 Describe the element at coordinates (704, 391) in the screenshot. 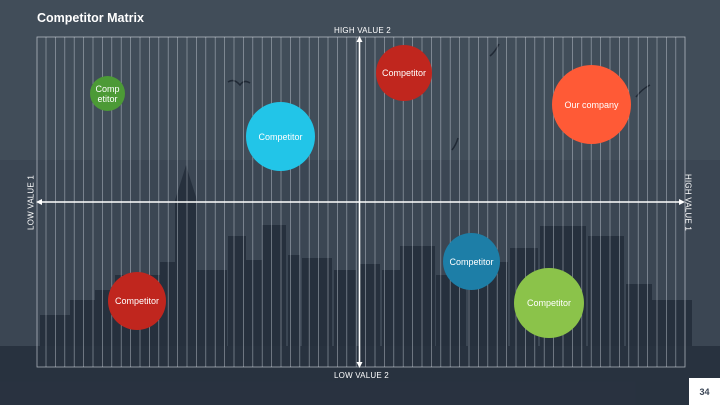

I see `page-number: 34` at that location.